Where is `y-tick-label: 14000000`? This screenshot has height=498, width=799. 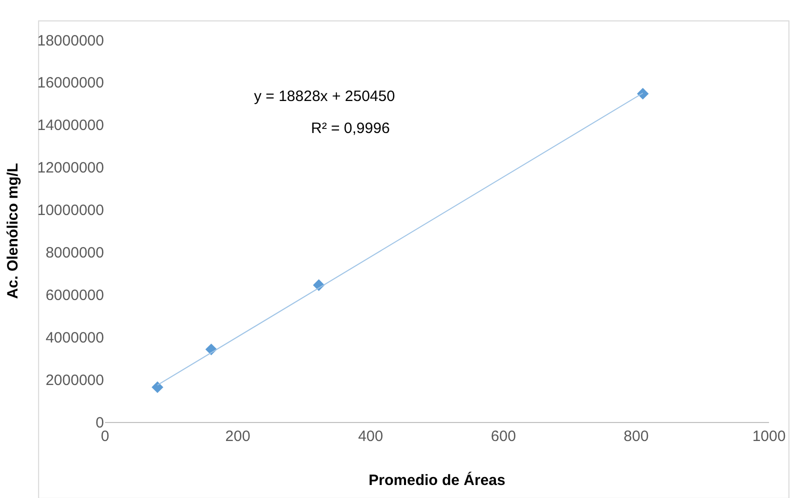 y-tick-label: 14000000 is located at coordinates (70, 125).